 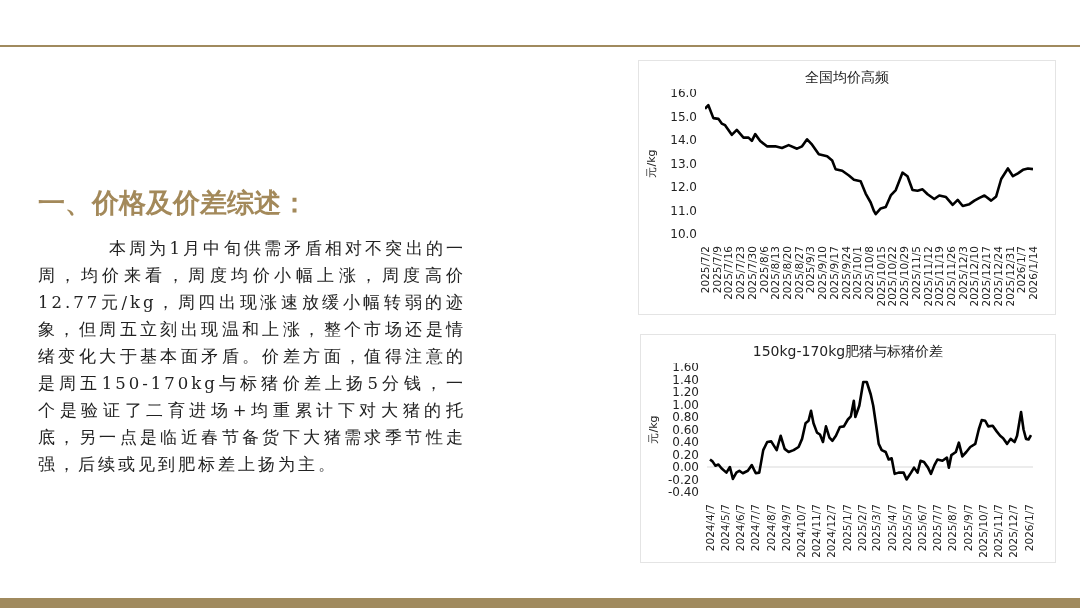 I want to click on y-tick-label: 13.0, so click(x=683, y=163).